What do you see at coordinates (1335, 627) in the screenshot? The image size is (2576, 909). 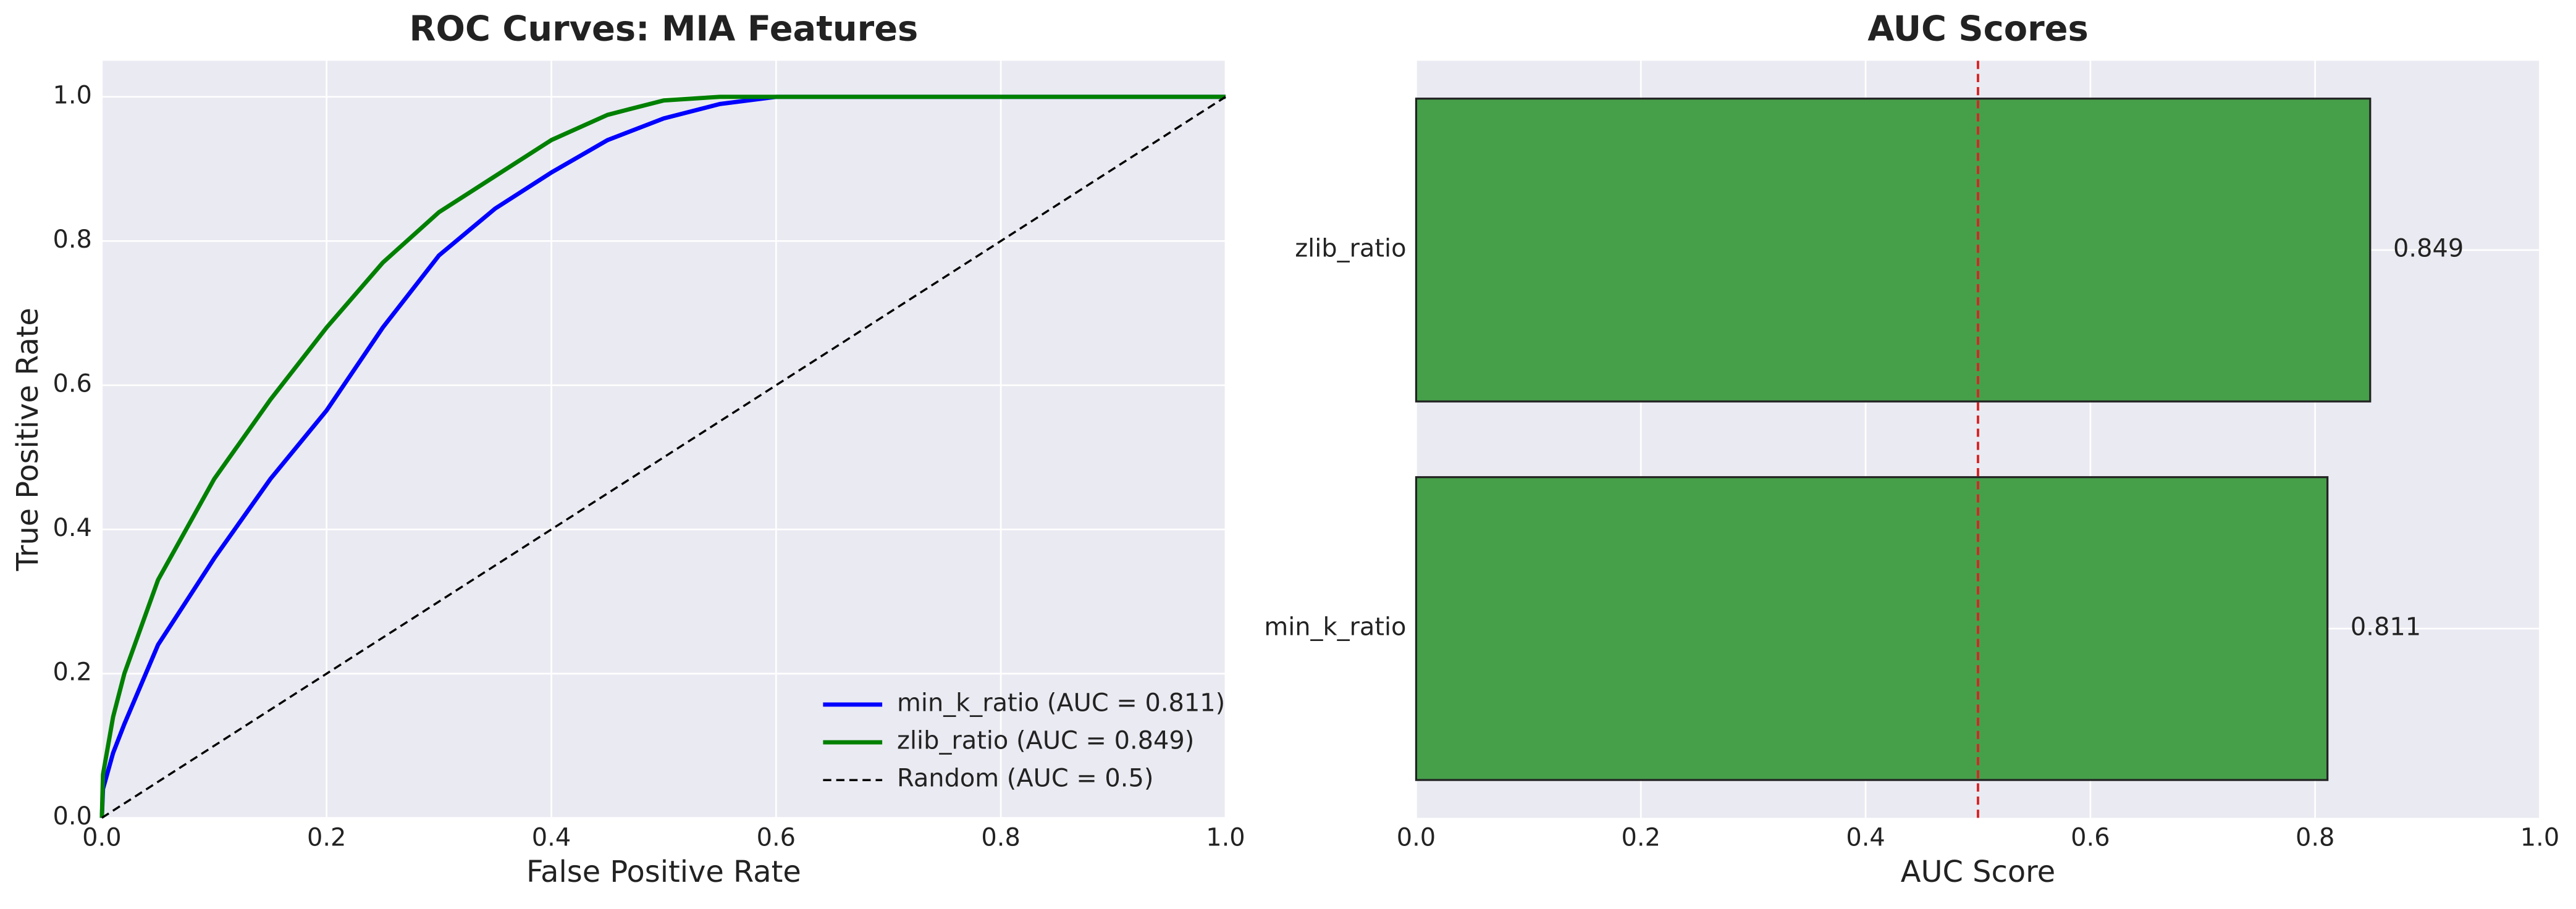 I see `y-tick-label: min_k_ratio` at bounding box center [1335, 627].